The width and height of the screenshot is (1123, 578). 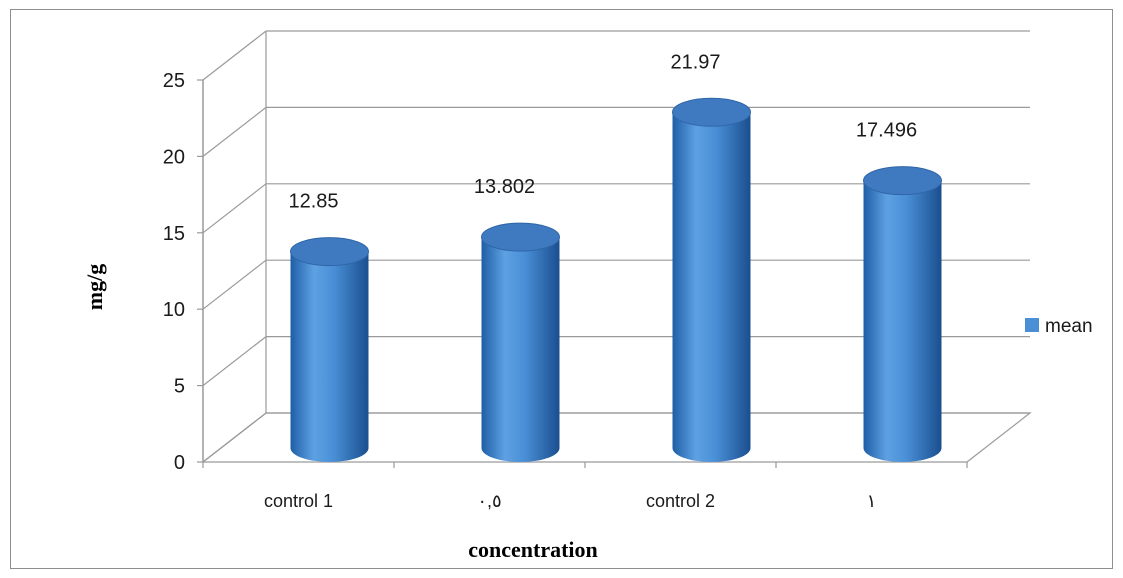 What do you see at coordinates (174, 157) in the screenshot?
I see `y-tick-label: 20` at bounding box center [174, 157].